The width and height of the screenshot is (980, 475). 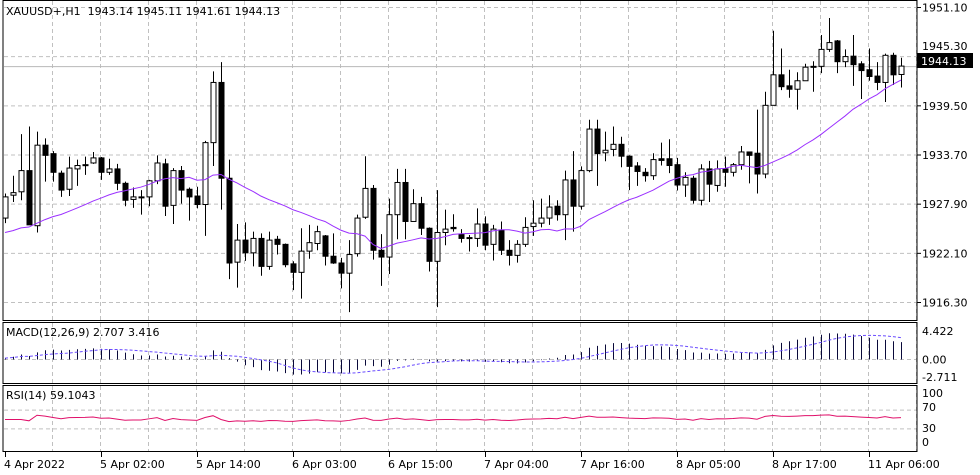 What do you see at coordinates (34, 464) in the screenshot?
I see `time-tick-label: 4 Apr 2022` at bounding box center [34, 464].